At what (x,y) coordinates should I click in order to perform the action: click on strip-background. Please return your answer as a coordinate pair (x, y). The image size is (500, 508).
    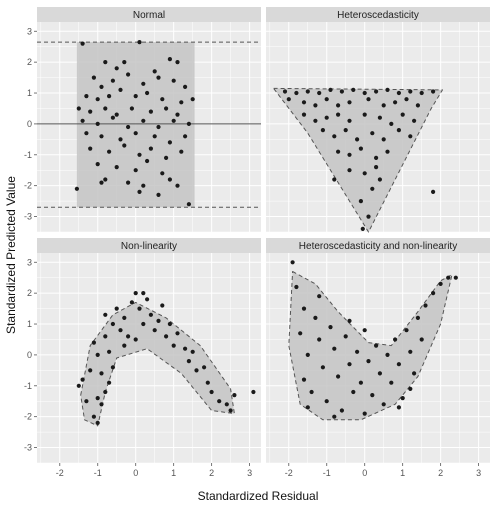
    Looking at the image, I should click on (378, 245).